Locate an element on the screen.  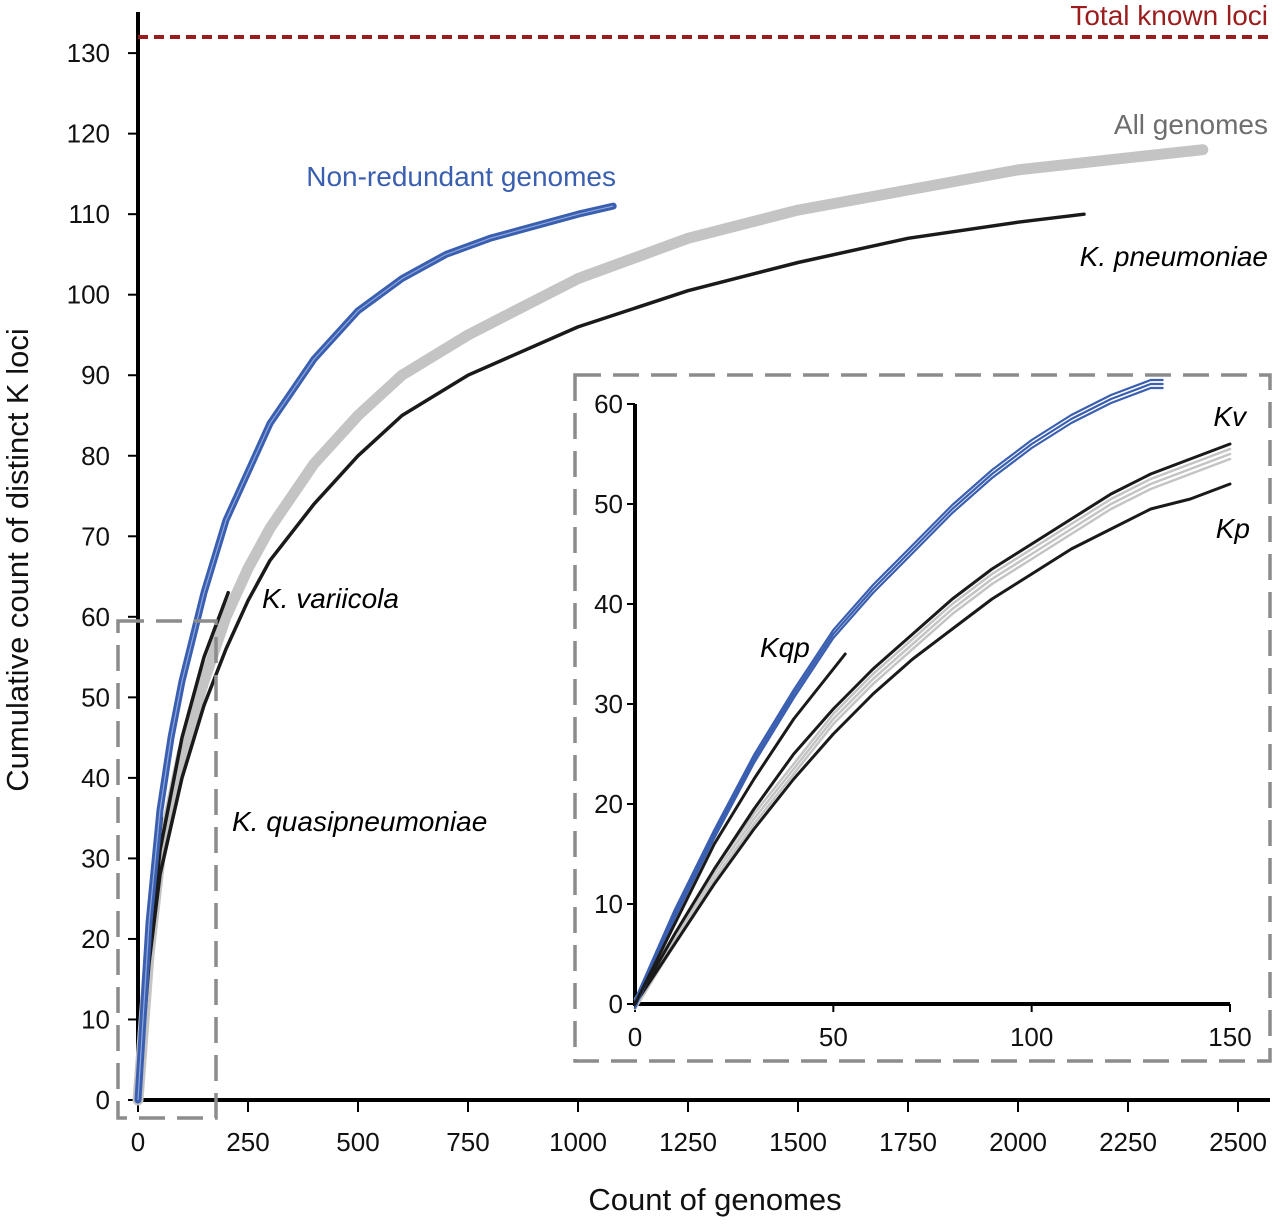
x-tick-label: 0 is located at coordinates (138, 1142).